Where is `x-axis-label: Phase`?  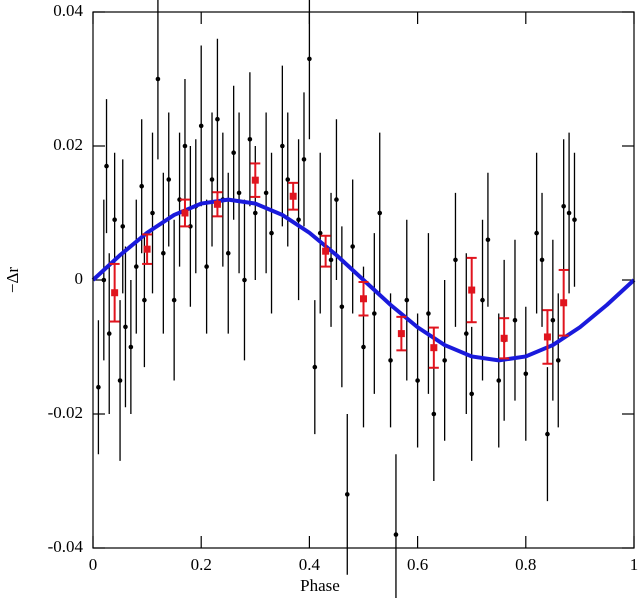 x-axis-label: Phase is located at coordinates (320, 585).